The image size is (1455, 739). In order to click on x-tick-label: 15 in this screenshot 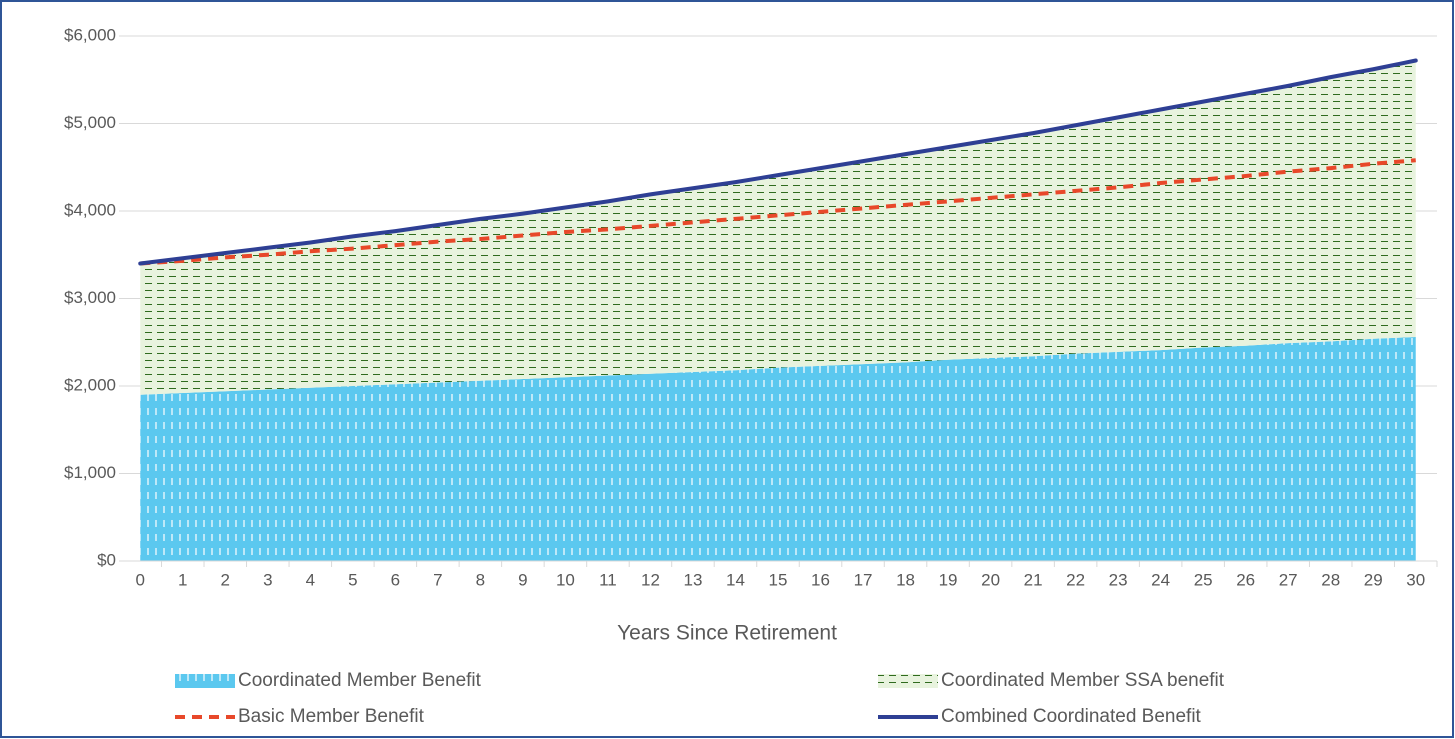, I will do `click(778, 579)`.